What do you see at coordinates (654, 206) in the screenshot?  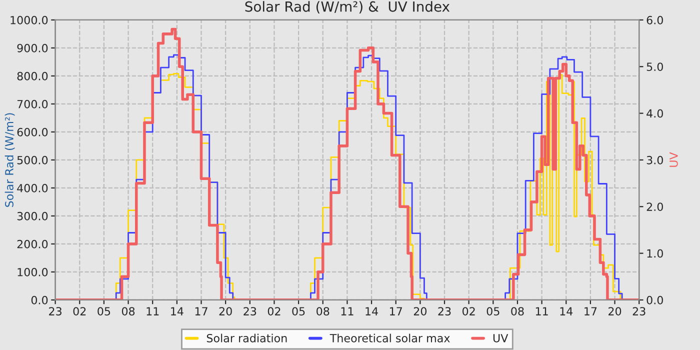 I see `y2-tick-label: 2.0` at bounding box center [654, 206].